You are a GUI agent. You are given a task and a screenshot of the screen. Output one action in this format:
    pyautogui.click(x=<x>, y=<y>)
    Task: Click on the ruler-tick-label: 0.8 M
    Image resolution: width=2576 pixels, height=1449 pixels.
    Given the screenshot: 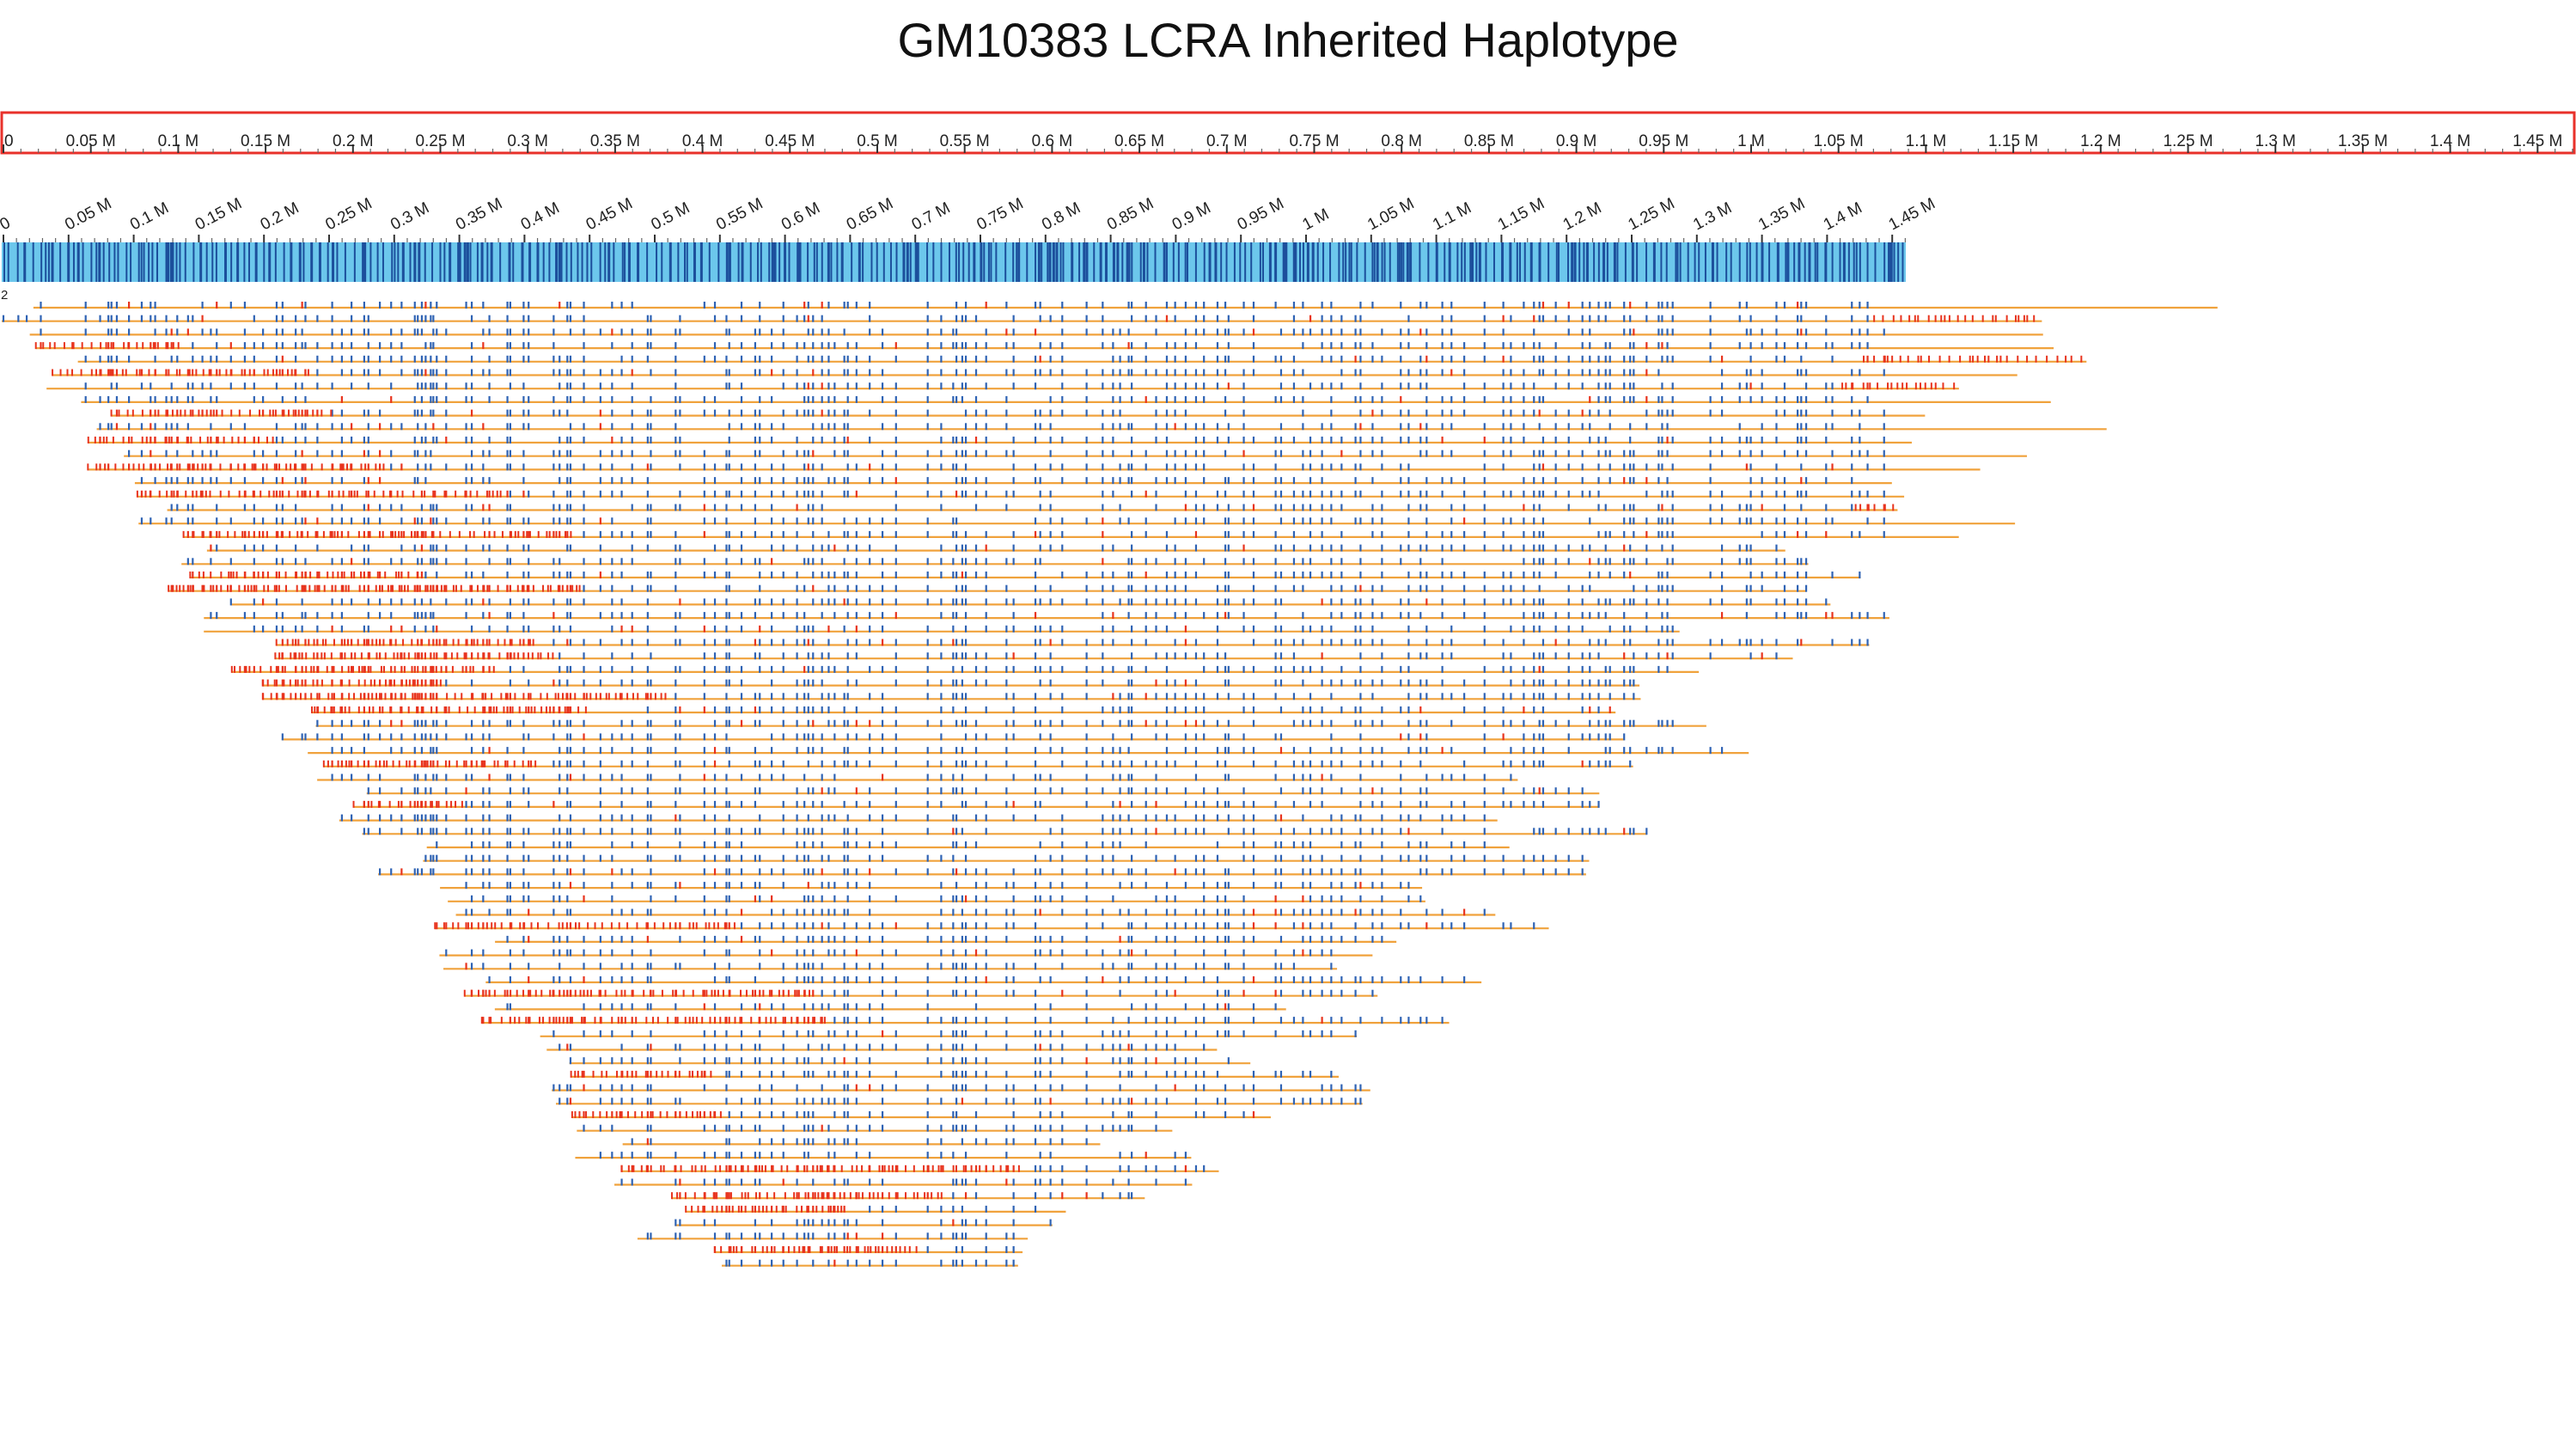 What is the action you would take?
    pyautogui.click(x=1401, y=141)
    